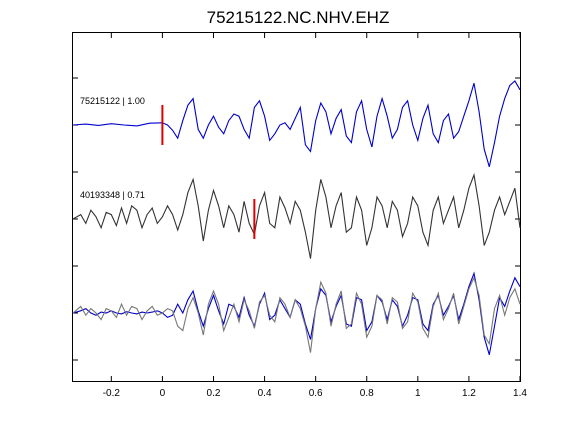  What do you see at coordinates (112, 393) in the screenshot?
I see `x-tick-label: -0.2` at bounding box center [112, 393].